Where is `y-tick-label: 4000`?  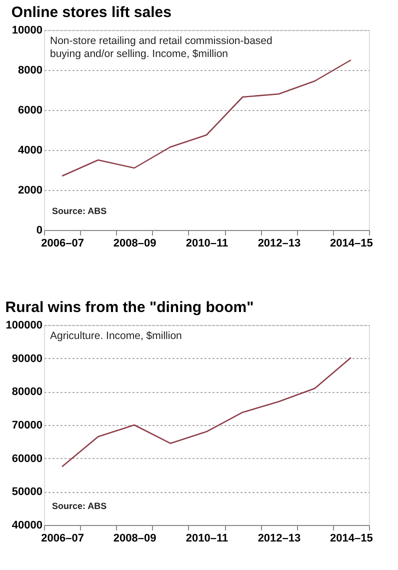 y-tick-label: 4000 is located at coordinates (30, 150).